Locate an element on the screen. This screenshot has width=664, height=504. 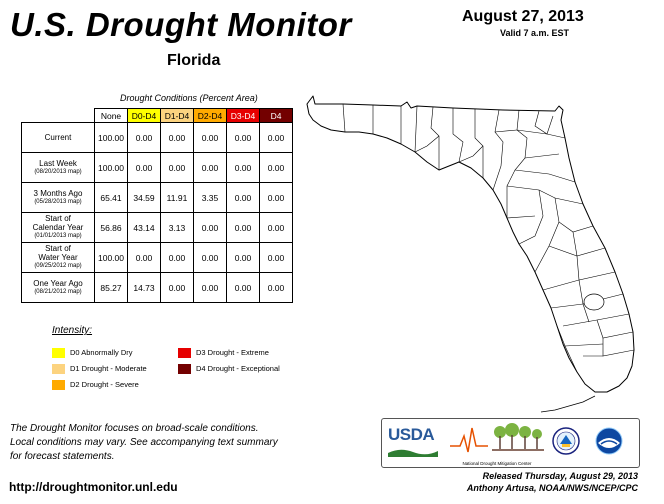
legend-swatch-d0 is located at coordinates (58, 353).